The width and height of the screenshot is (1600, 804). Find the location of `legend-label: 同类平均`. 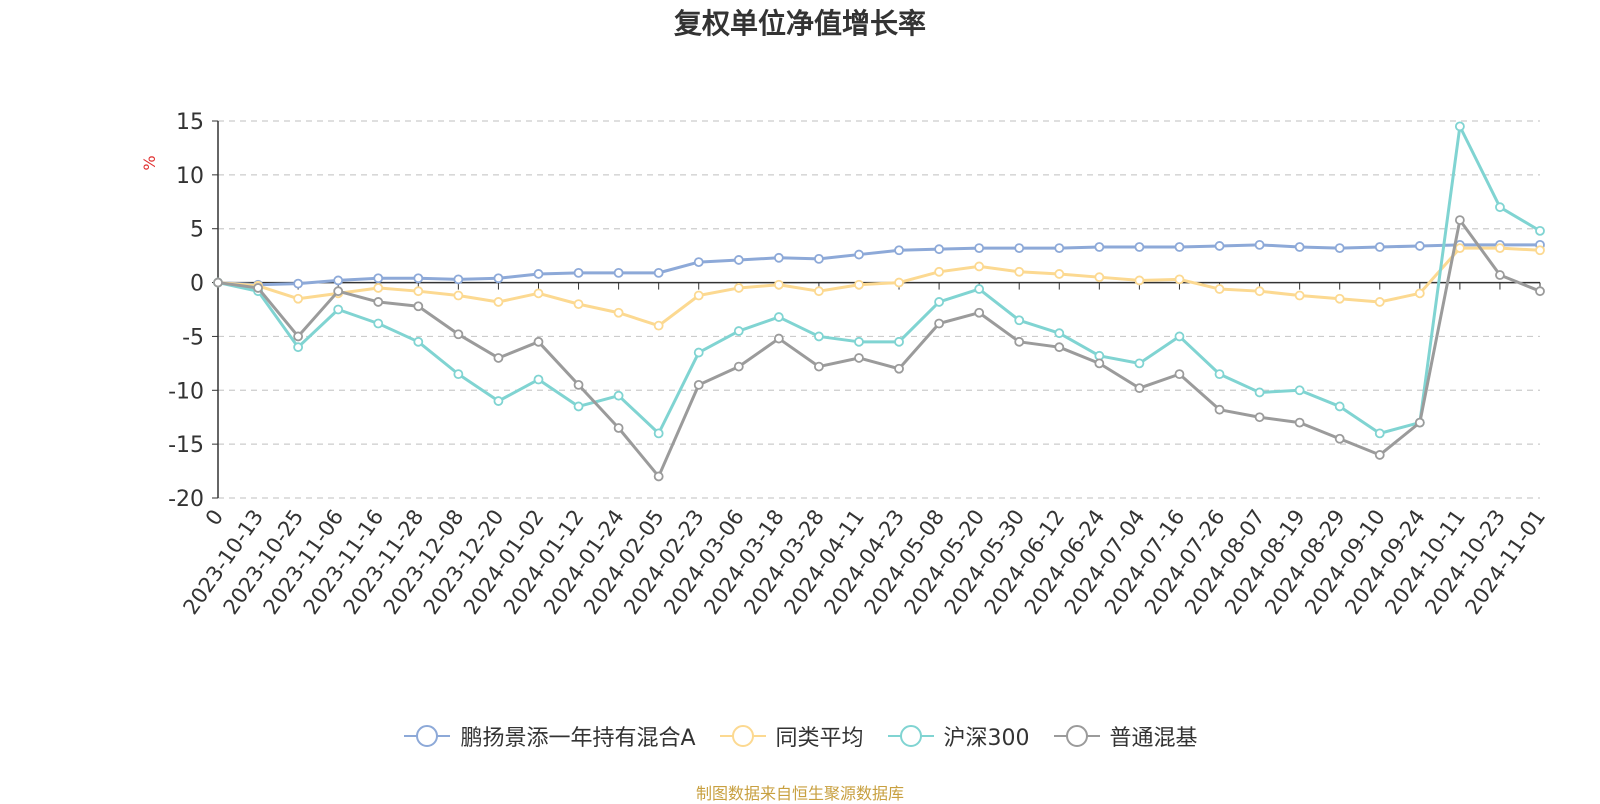

legend-label: 同类平均 is located at coordinates (819, 738).